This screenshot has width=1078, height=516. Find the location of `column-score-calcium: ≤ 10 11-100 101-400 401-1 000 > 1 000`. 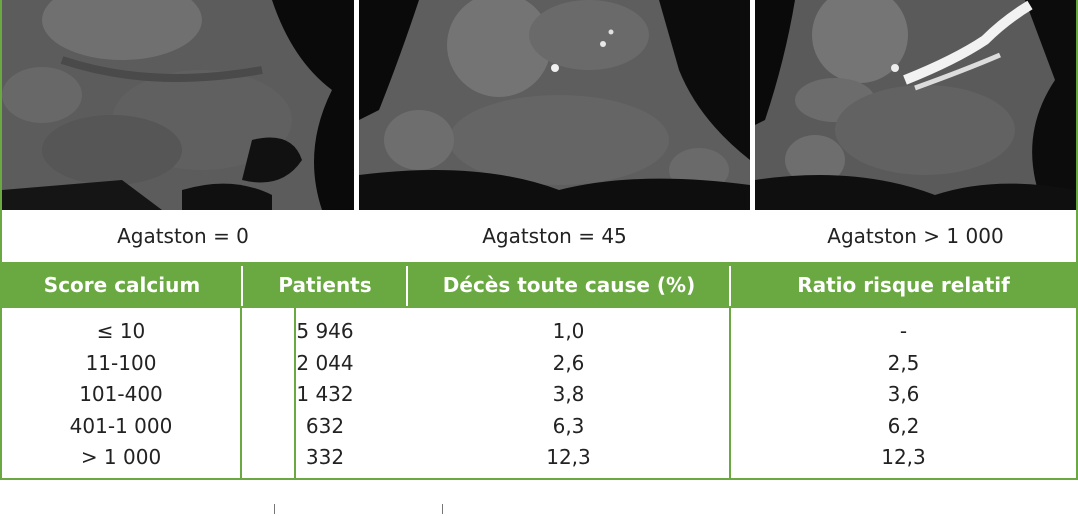

column-score-calcium: ≤ 10 11-100 101-400 401-1 000 > 1 000 is located at coordinates (121, 395).